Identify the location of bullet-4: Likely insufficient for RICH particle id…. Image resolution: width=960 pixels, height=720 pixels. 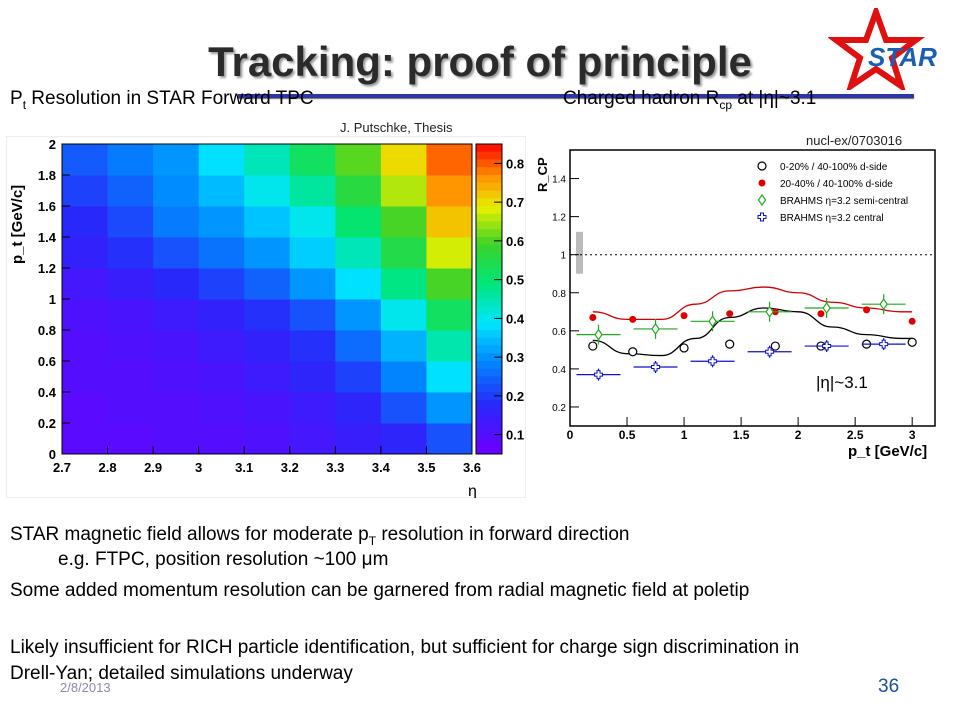
(405, 647).